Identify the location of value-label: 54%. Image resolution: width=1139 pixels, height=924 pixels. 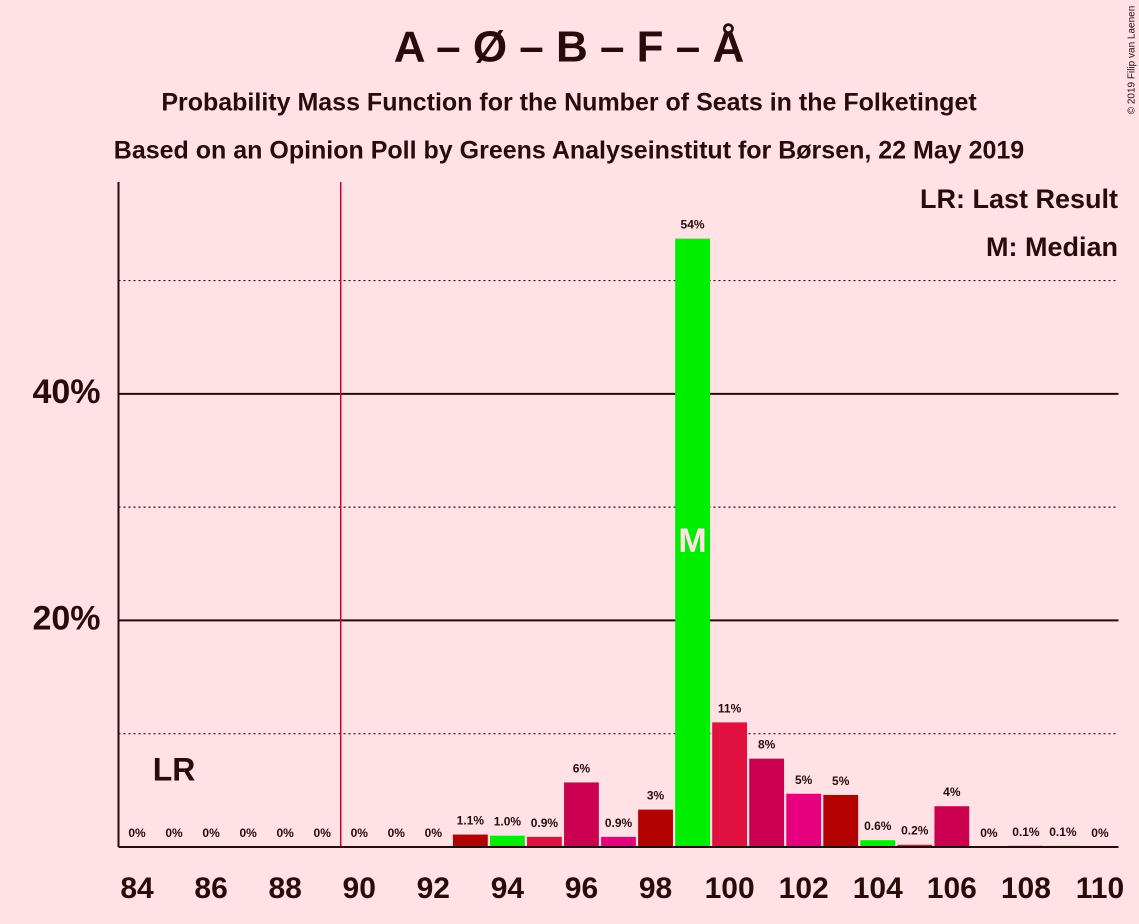
(693, 225).